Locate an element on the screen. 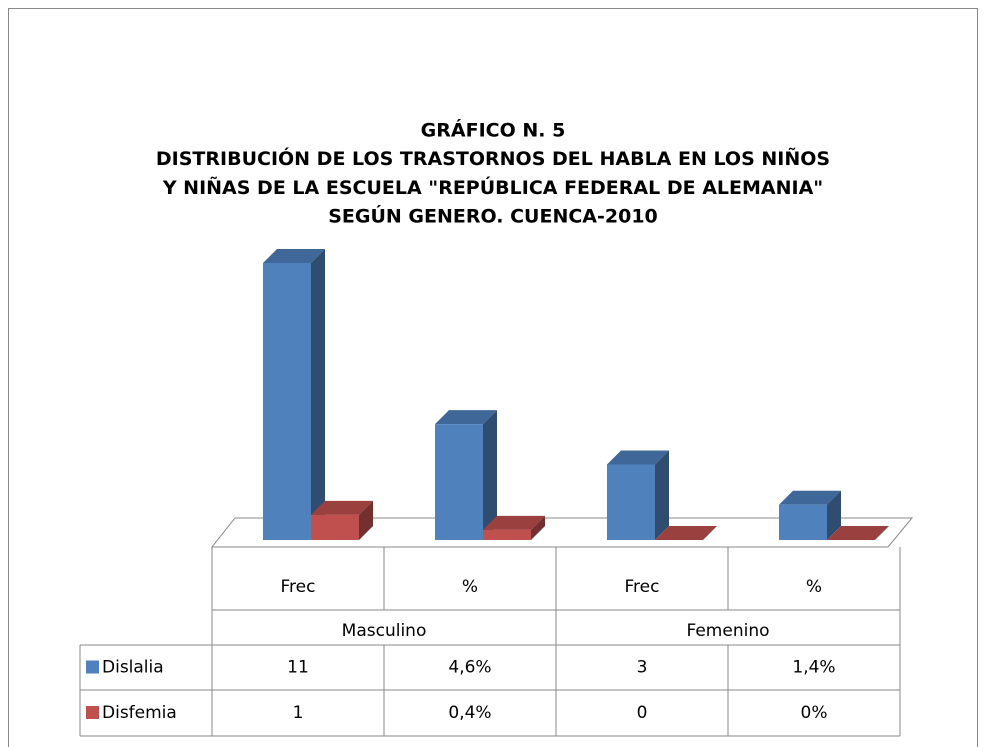 The height and width of the screenshot is (747, 987). legend-label: Disfemia is located at coordinates (139, 713).